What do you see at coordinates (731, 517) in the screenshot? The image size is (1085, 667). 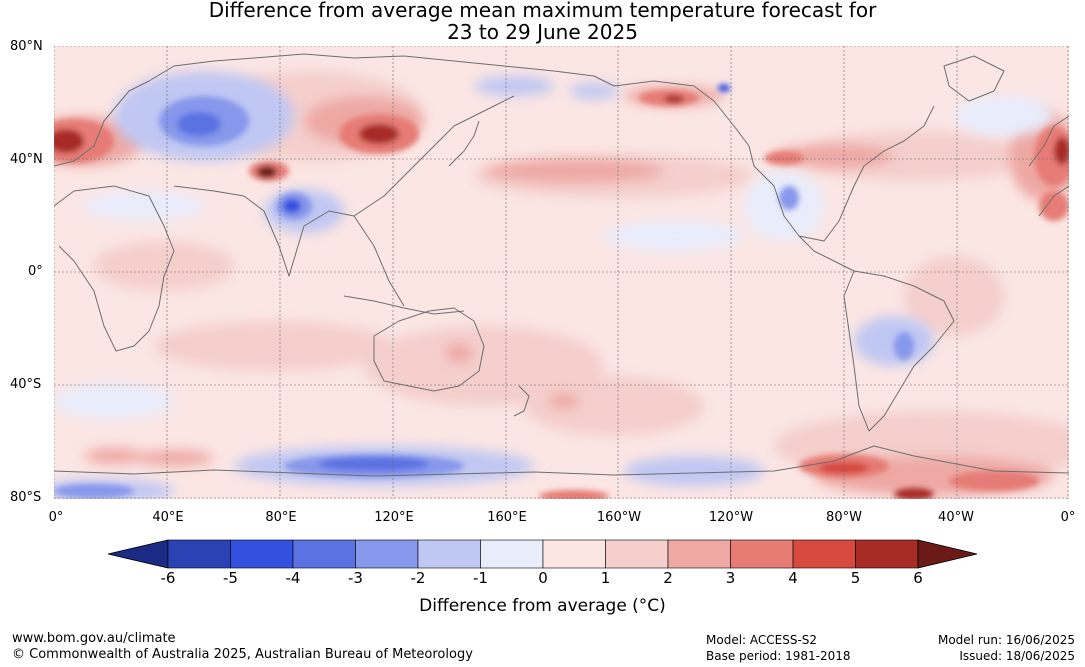 I see `lon-label-120w: 120°W` at bounding box center [731, 517].